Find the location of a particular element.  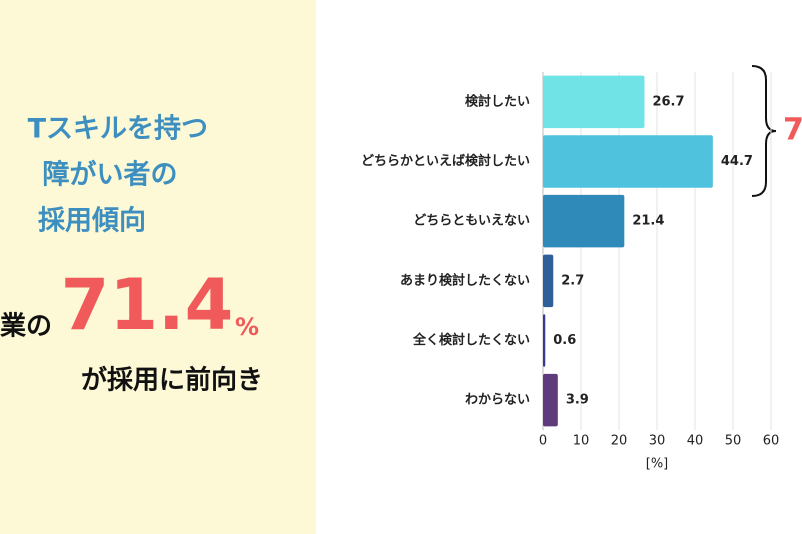

title-line: 採用傾向 is located at coordinates (92, 221).